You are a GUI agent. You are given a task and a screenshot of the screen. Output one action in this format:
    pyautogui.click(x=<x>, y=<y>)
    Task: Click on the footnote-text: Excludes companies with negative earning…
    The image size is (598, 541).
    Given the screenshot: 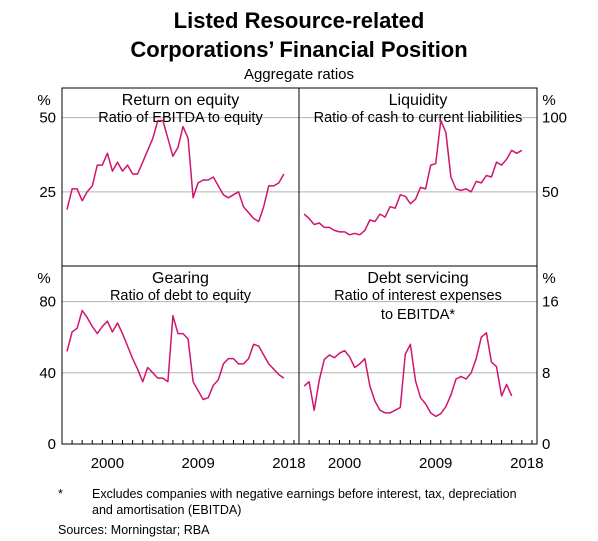 What is the action you would take?
    pyautogui.click(x=304, y=502)
    